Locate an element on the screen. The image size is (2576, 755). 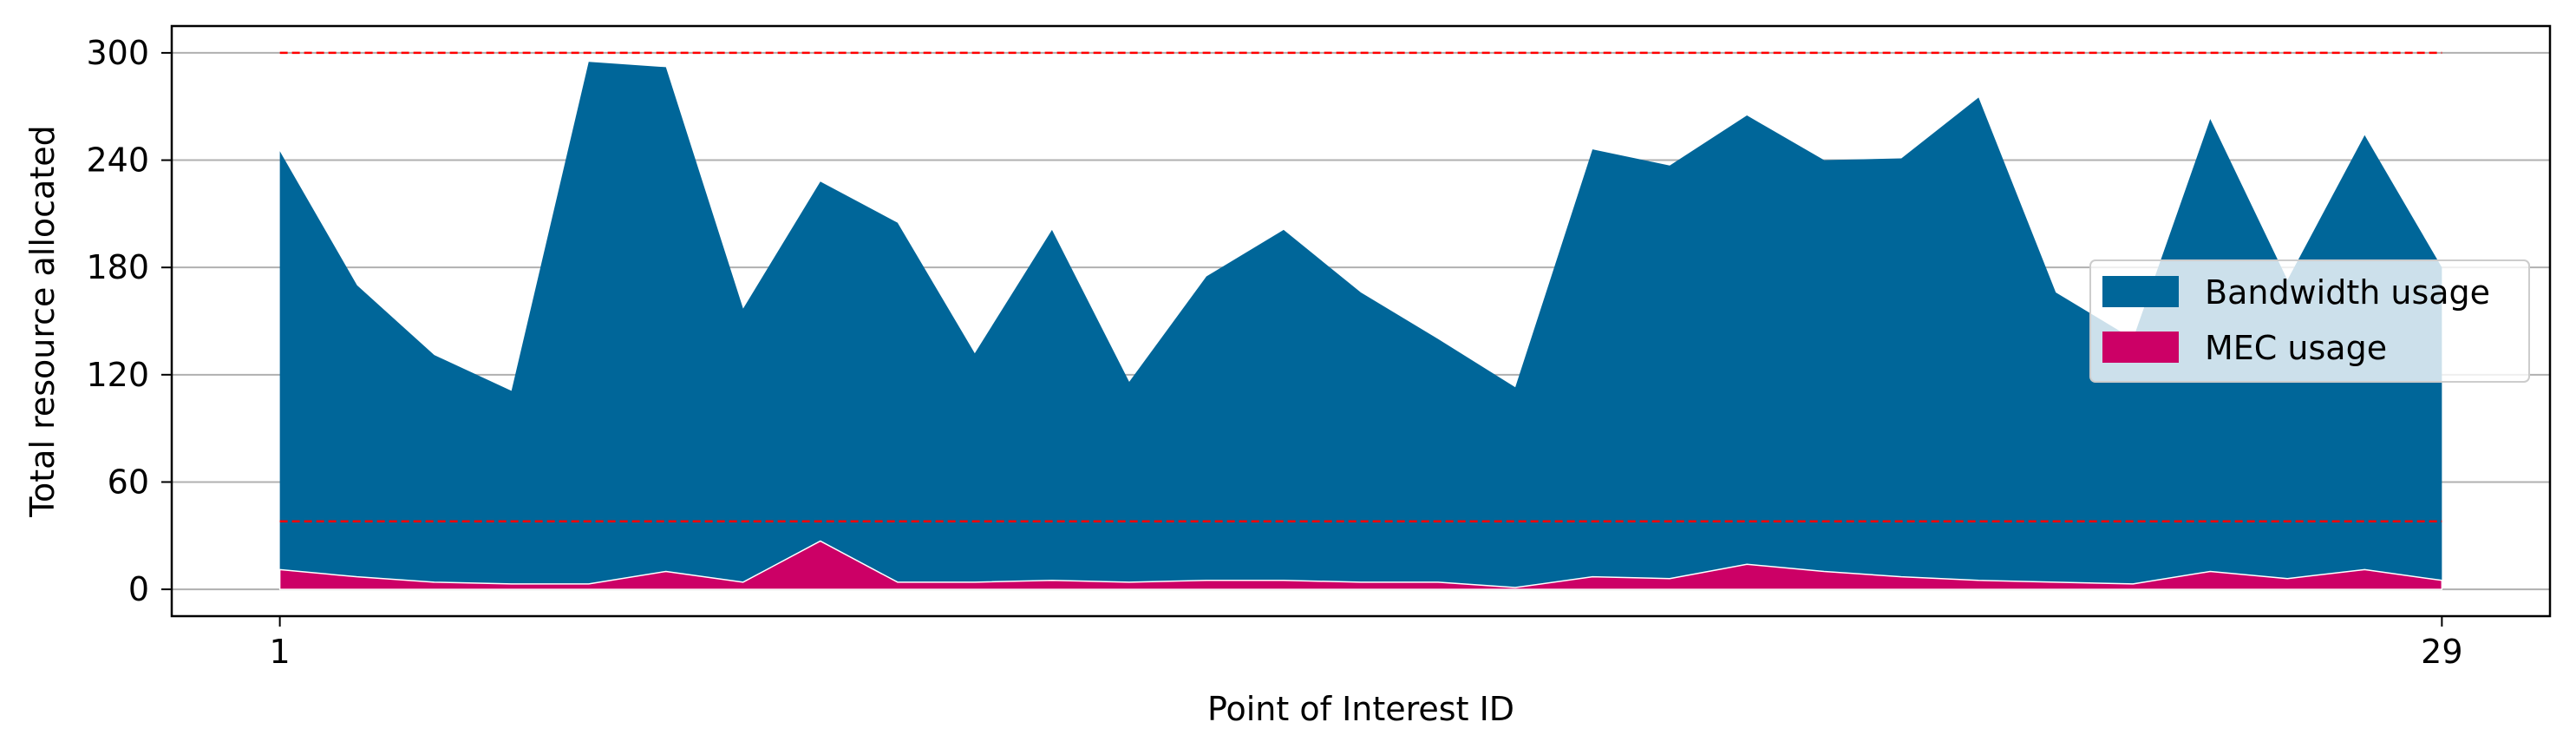
x-tick-label: 1 is located at coordinates (280, 652).